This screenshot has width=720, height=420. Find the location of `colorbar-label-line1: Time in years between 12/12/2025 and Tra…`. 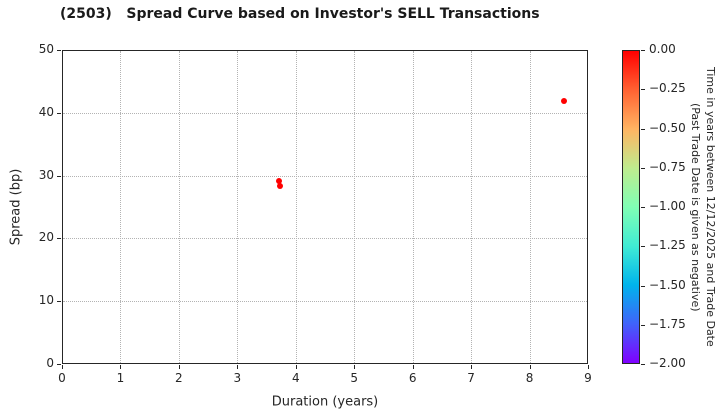

colorbar-label-line1: Time in years between 12/12/2025 and Tra… is located at coordinates (710, 207).